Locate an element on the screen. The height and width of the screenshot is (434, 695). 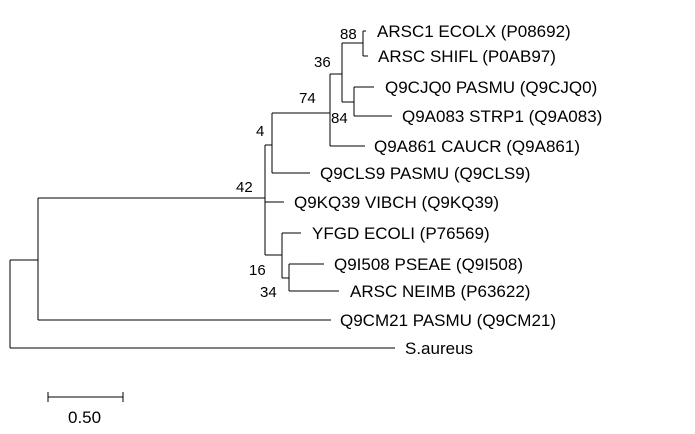
scale-bar-label: 0.50 is located at coordinates (84, 417).